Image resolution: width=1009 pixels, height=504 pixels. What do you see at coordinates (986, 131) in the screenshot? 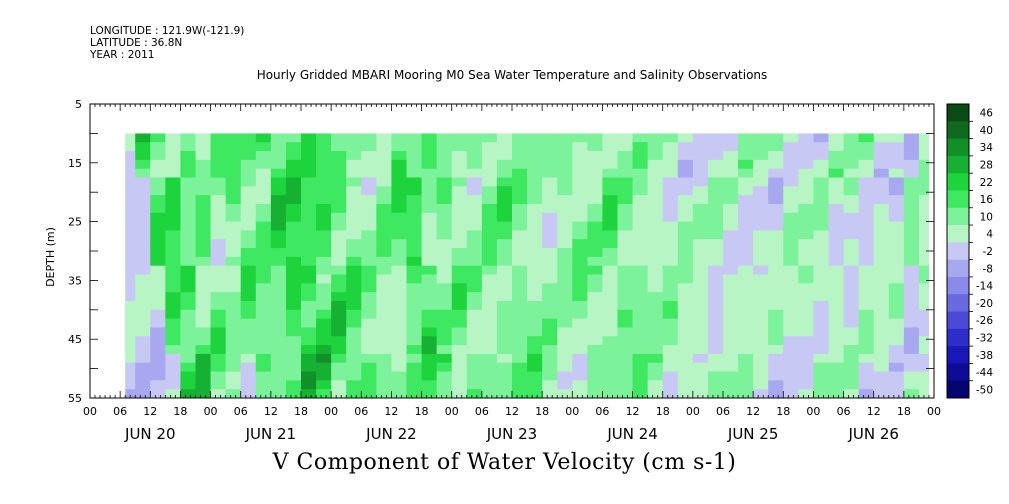
I see `colorbar-label: 40` at bounding box center [986, 131].